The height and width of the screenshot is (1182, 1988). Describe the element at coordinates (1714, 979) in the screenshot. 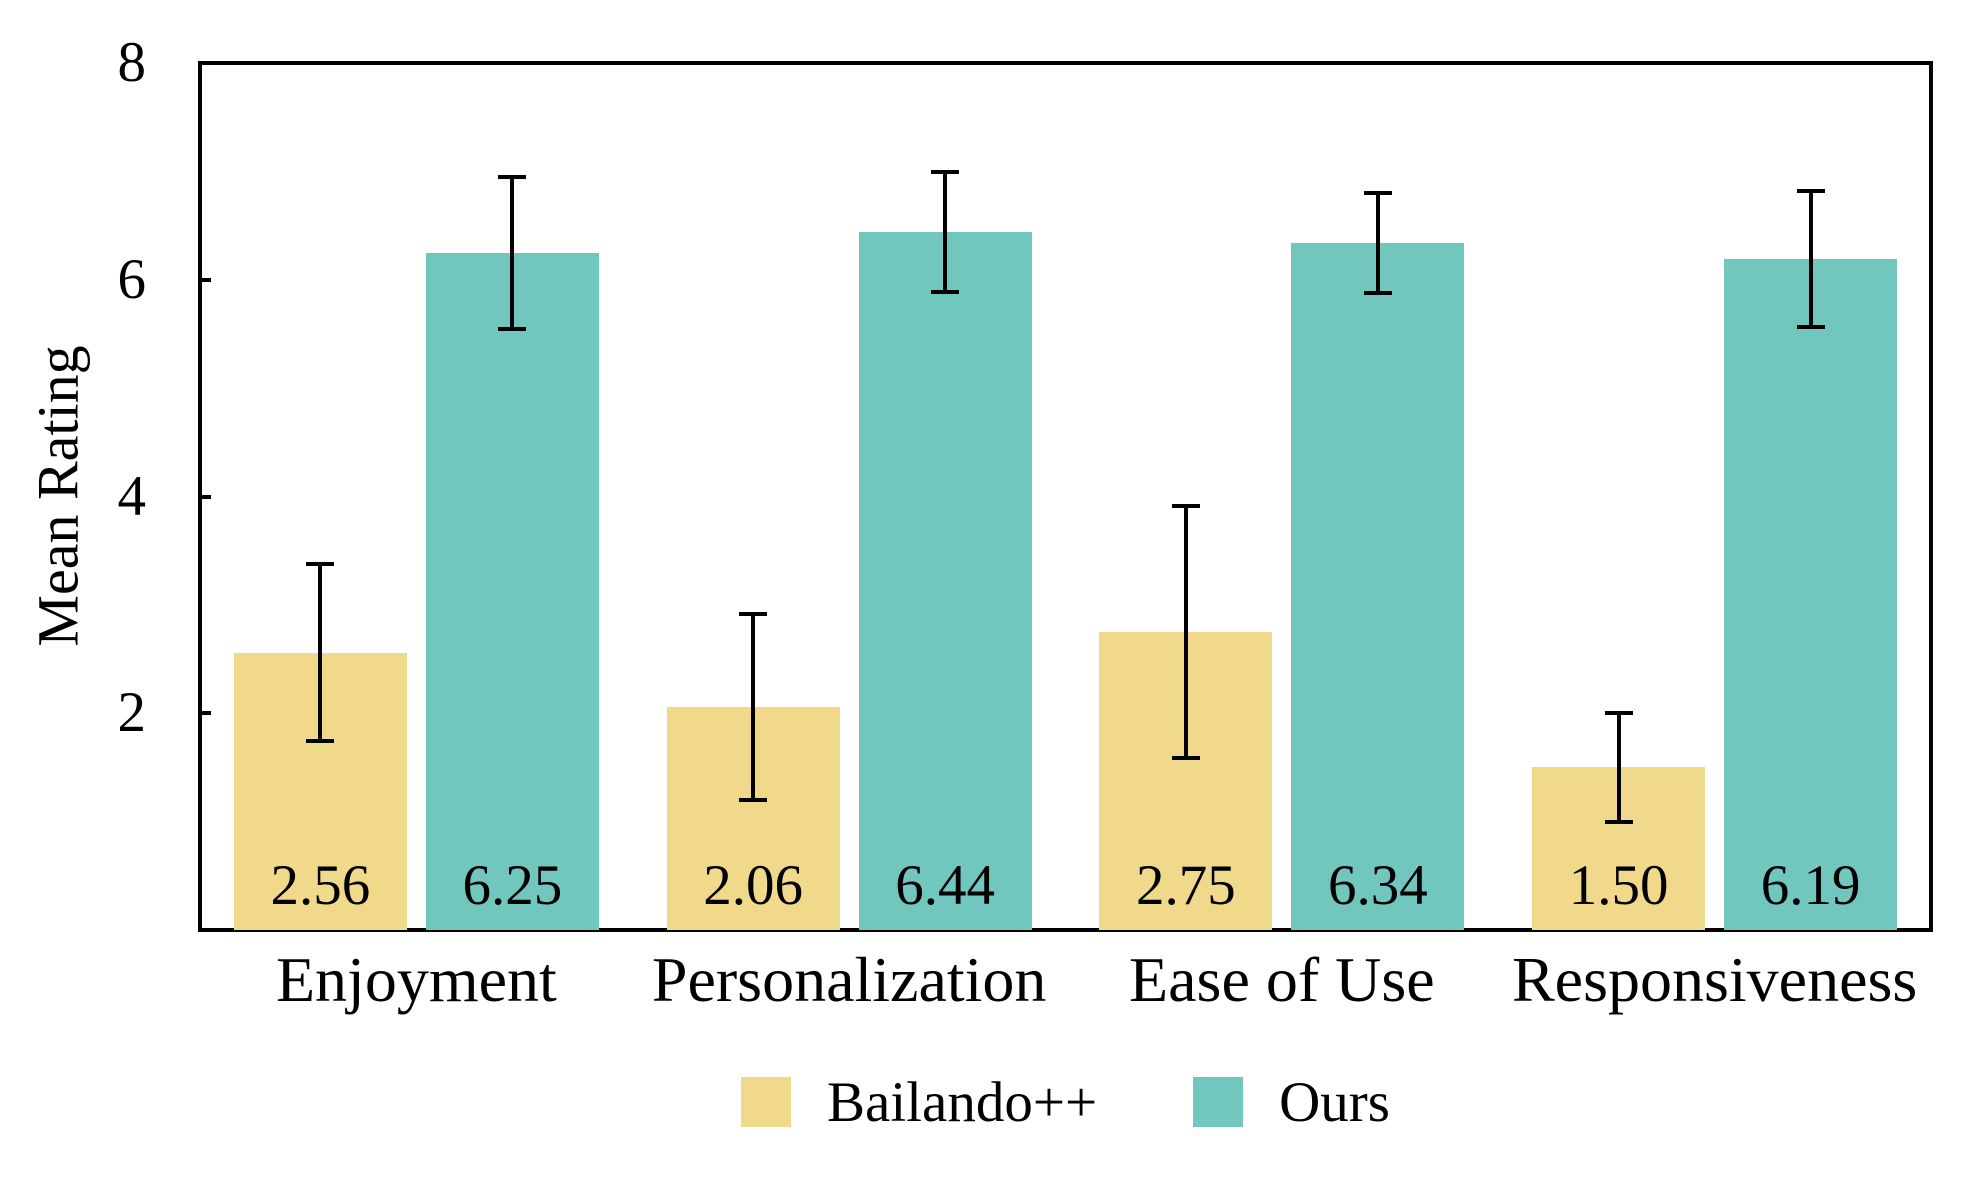

I see `x-category-label-4: Responsiveness` at that location.